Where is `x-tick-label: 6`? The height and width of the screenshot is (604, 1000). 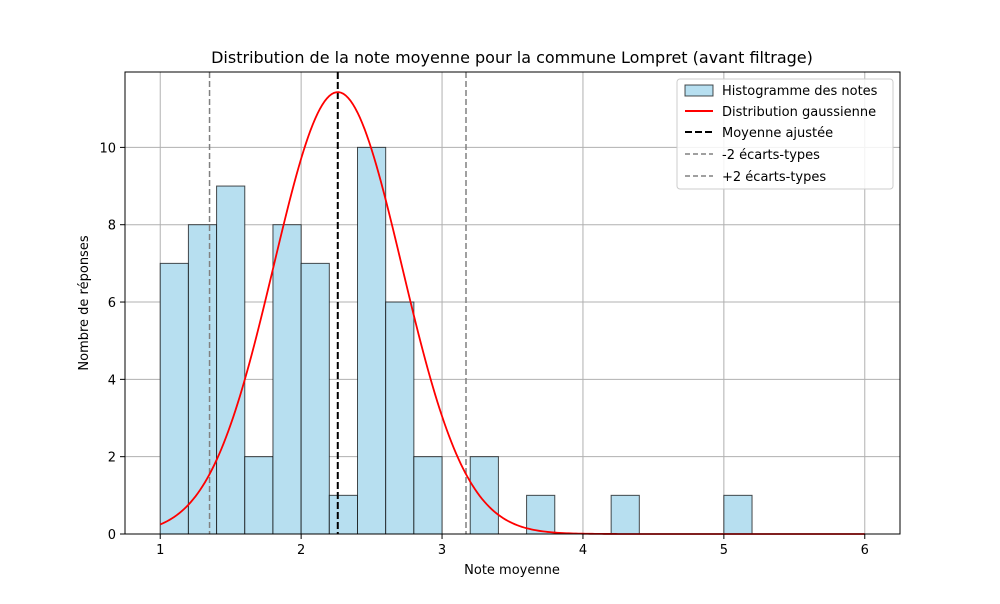 x-tick-label: 6 is located at coordinates (865, 550).